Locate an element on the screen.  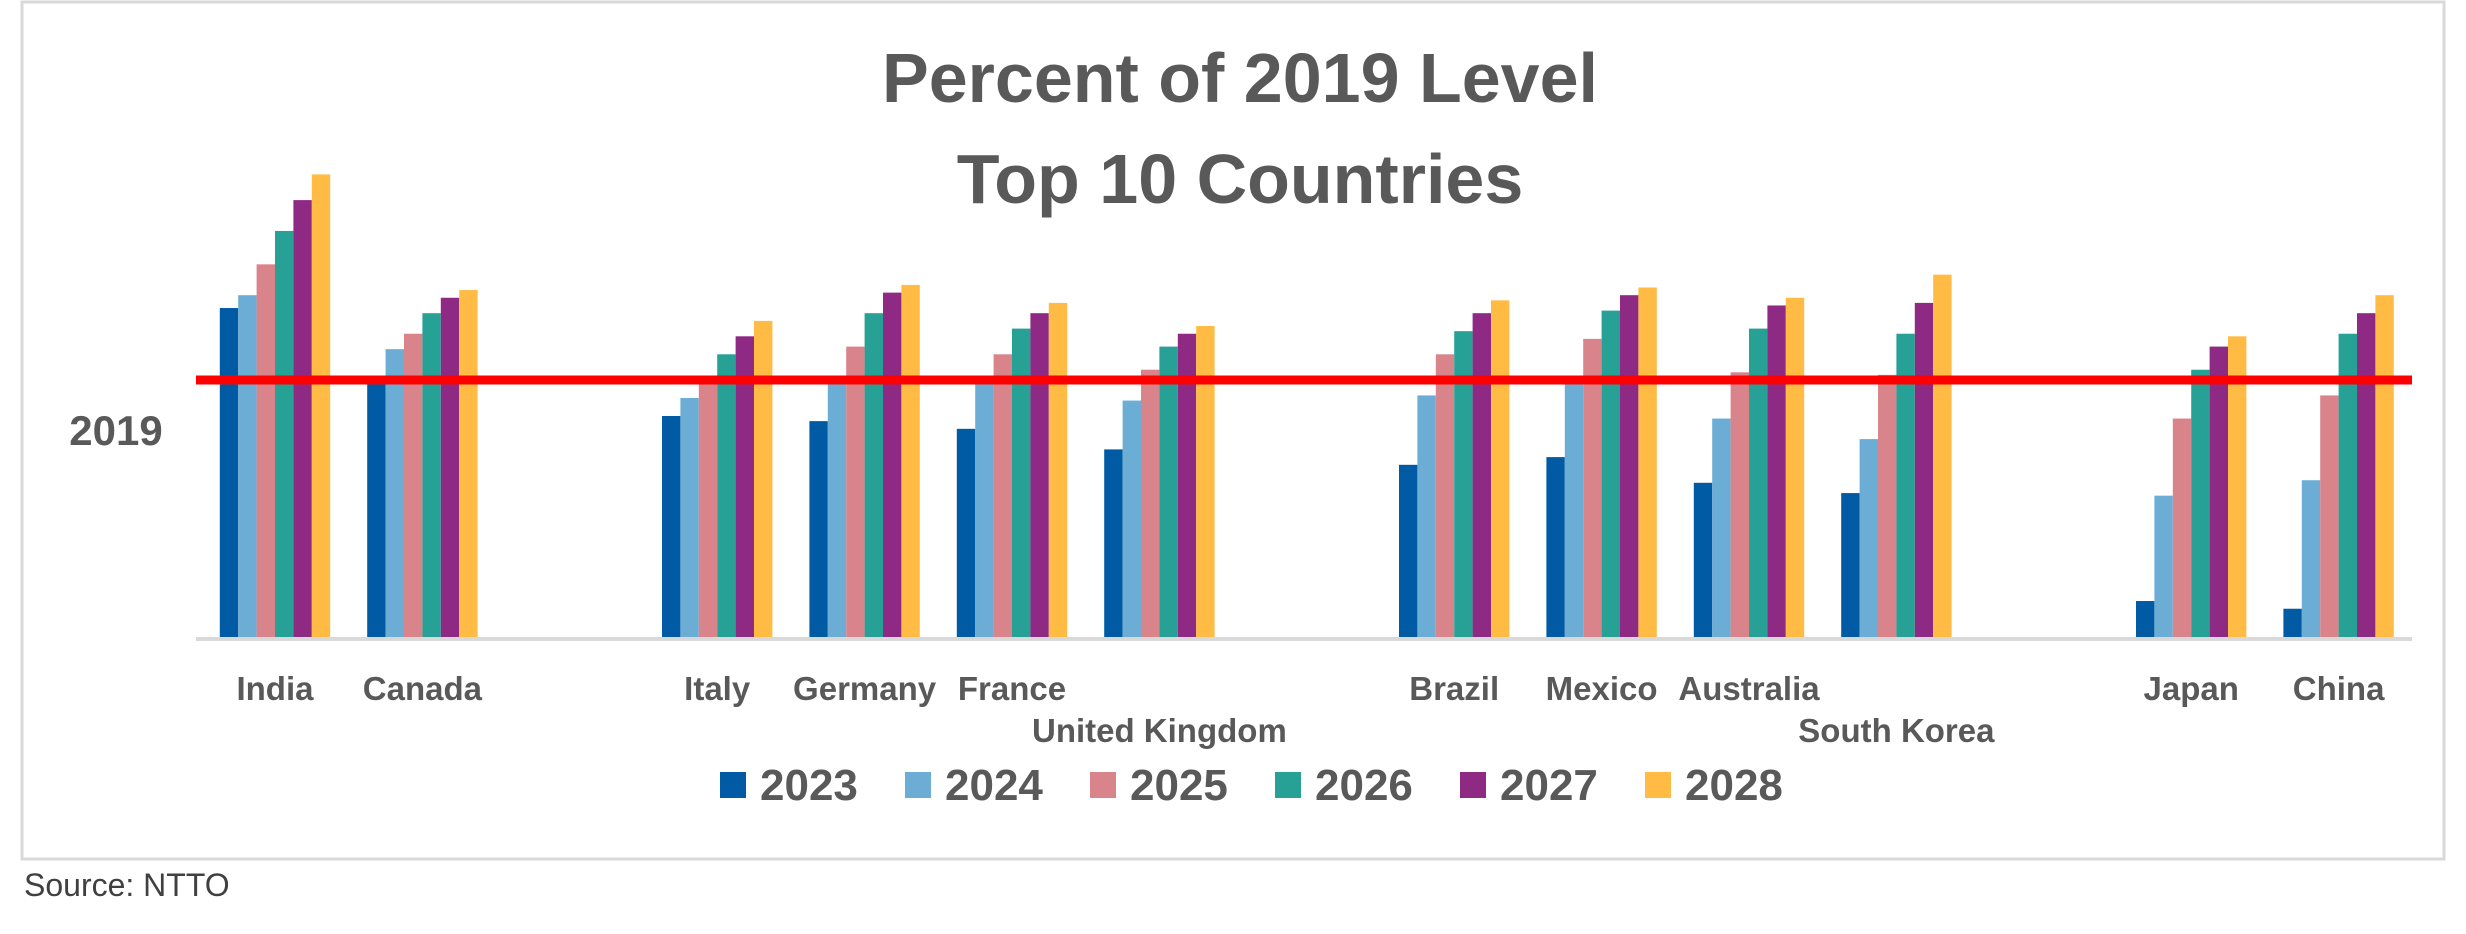
legend-item-2028: 2028 is located at coordinates (1714, 785).